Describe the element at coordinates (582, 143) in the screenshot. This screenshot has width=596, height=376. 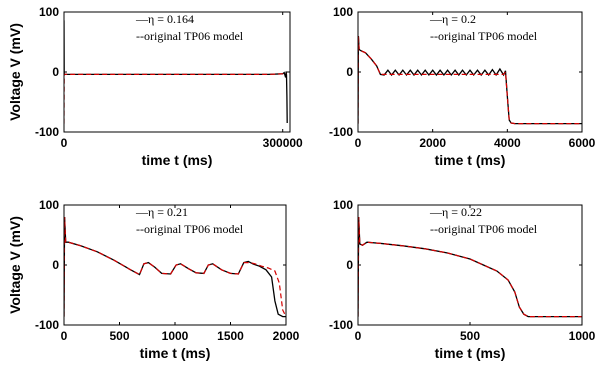
I see `x-tick-label: 6000` at that location.